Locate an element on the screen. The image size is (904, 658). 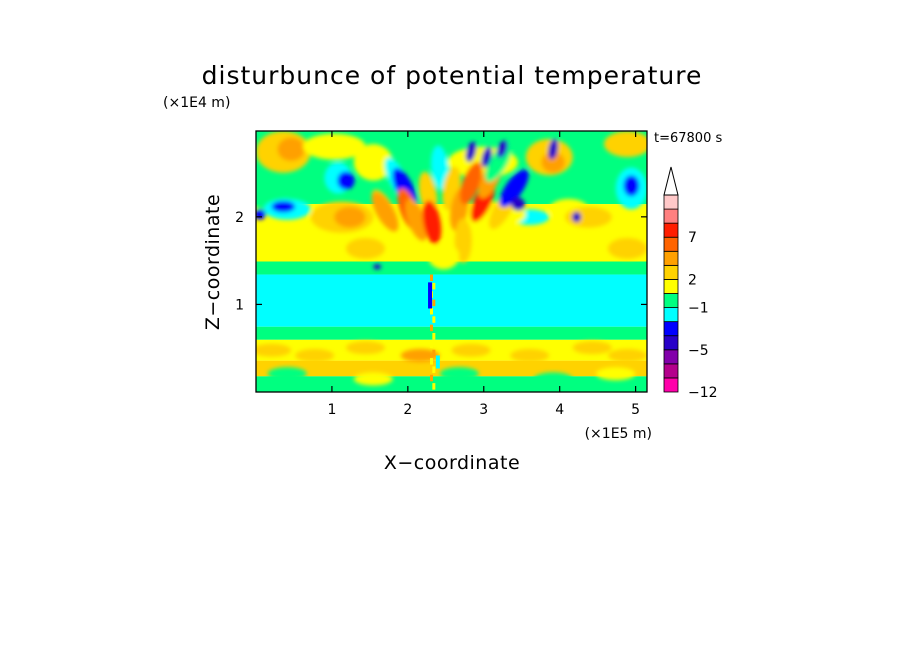
time-label: t=67800 s is located at coordinates (688, 138).